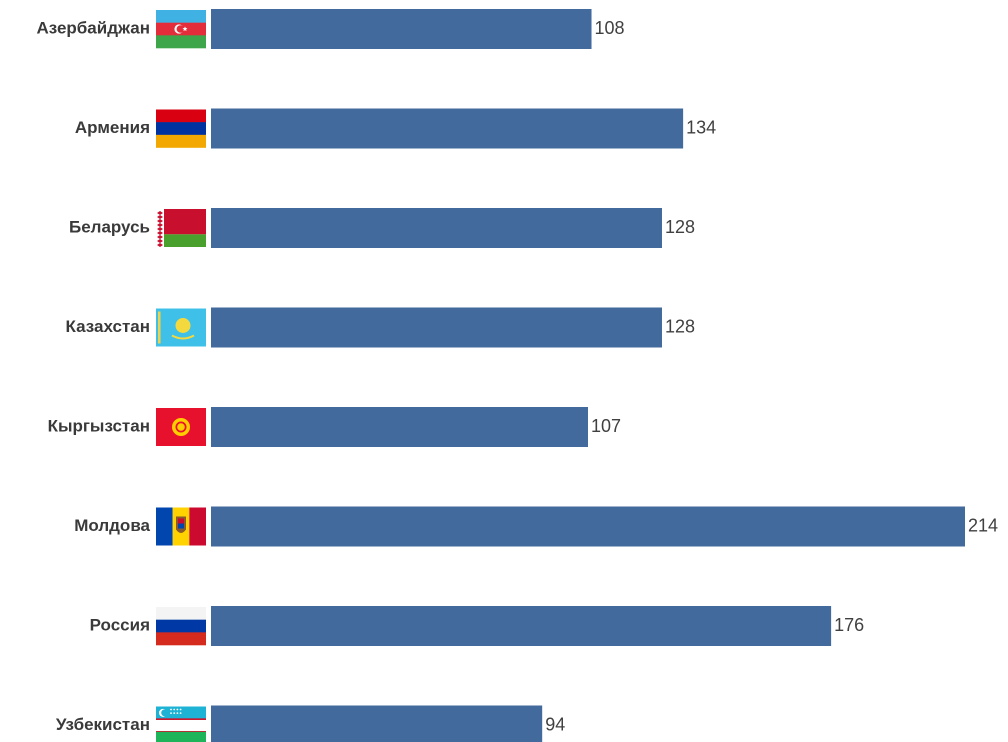 The width and height of the screenshot is (1008, 742). What do you see at coordinates (181, 128) in the screenshot?
I see `armenia-flag-icon` at bounding box center [181, 128].